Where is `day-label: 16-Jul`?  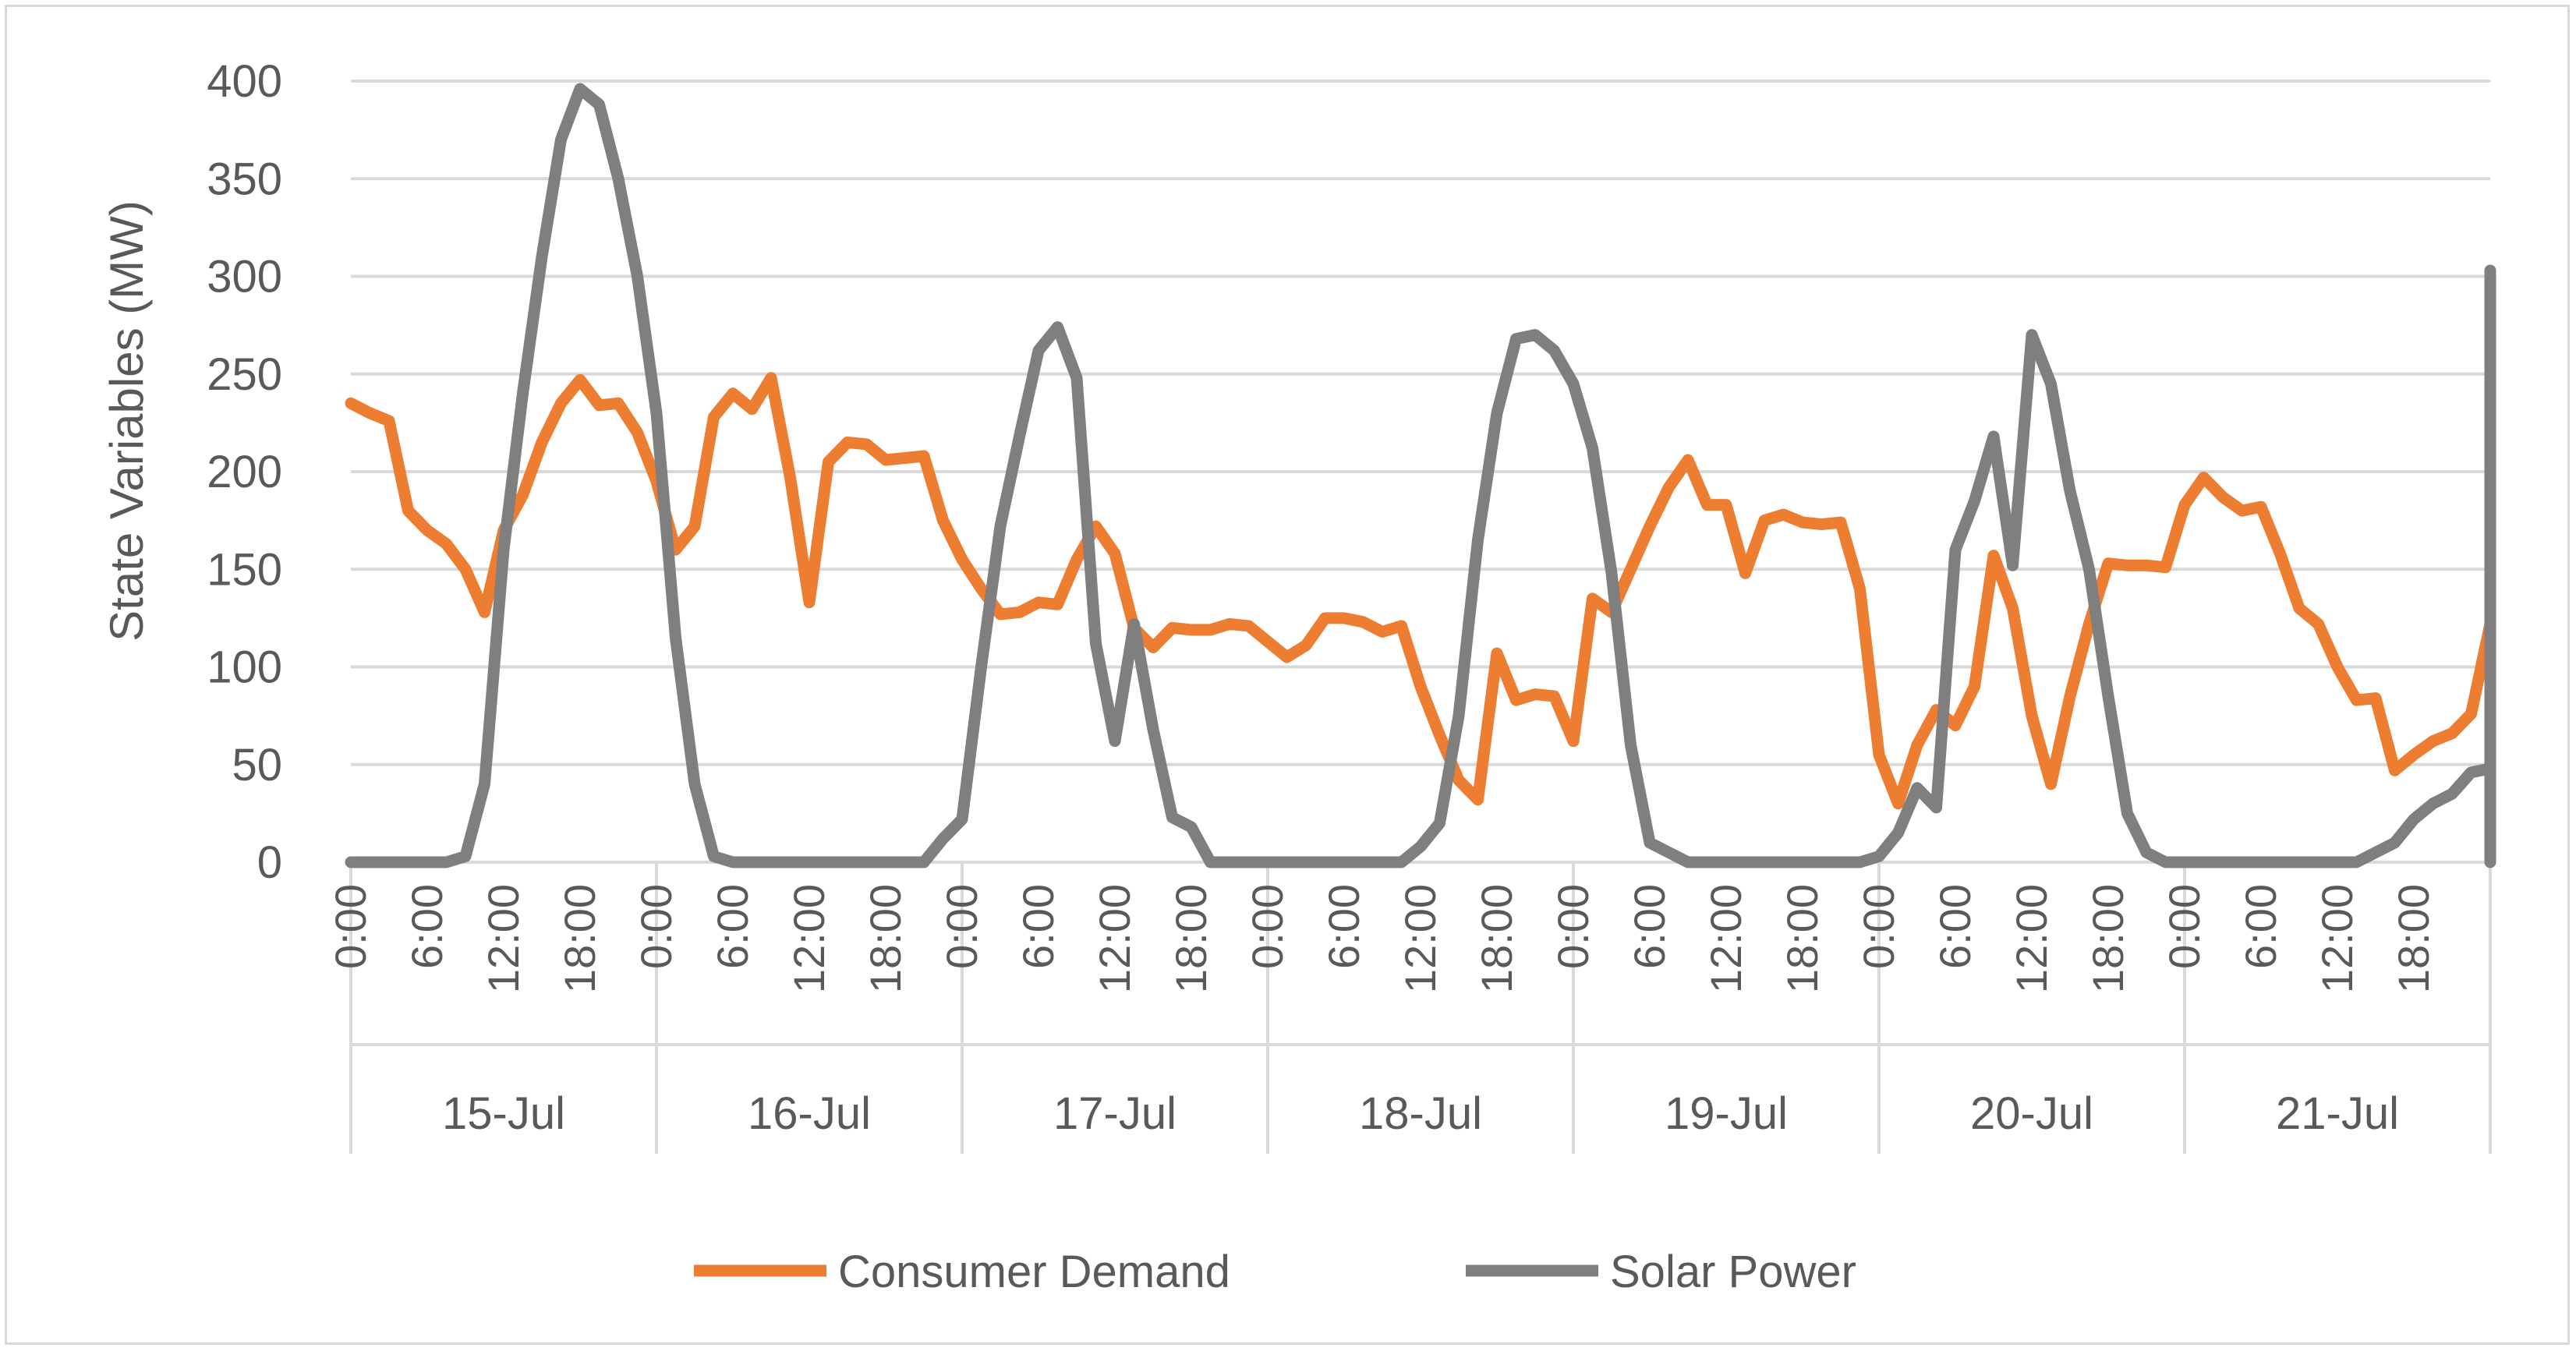
day-label: 16-Jul is located at coordinates (809, 1113).